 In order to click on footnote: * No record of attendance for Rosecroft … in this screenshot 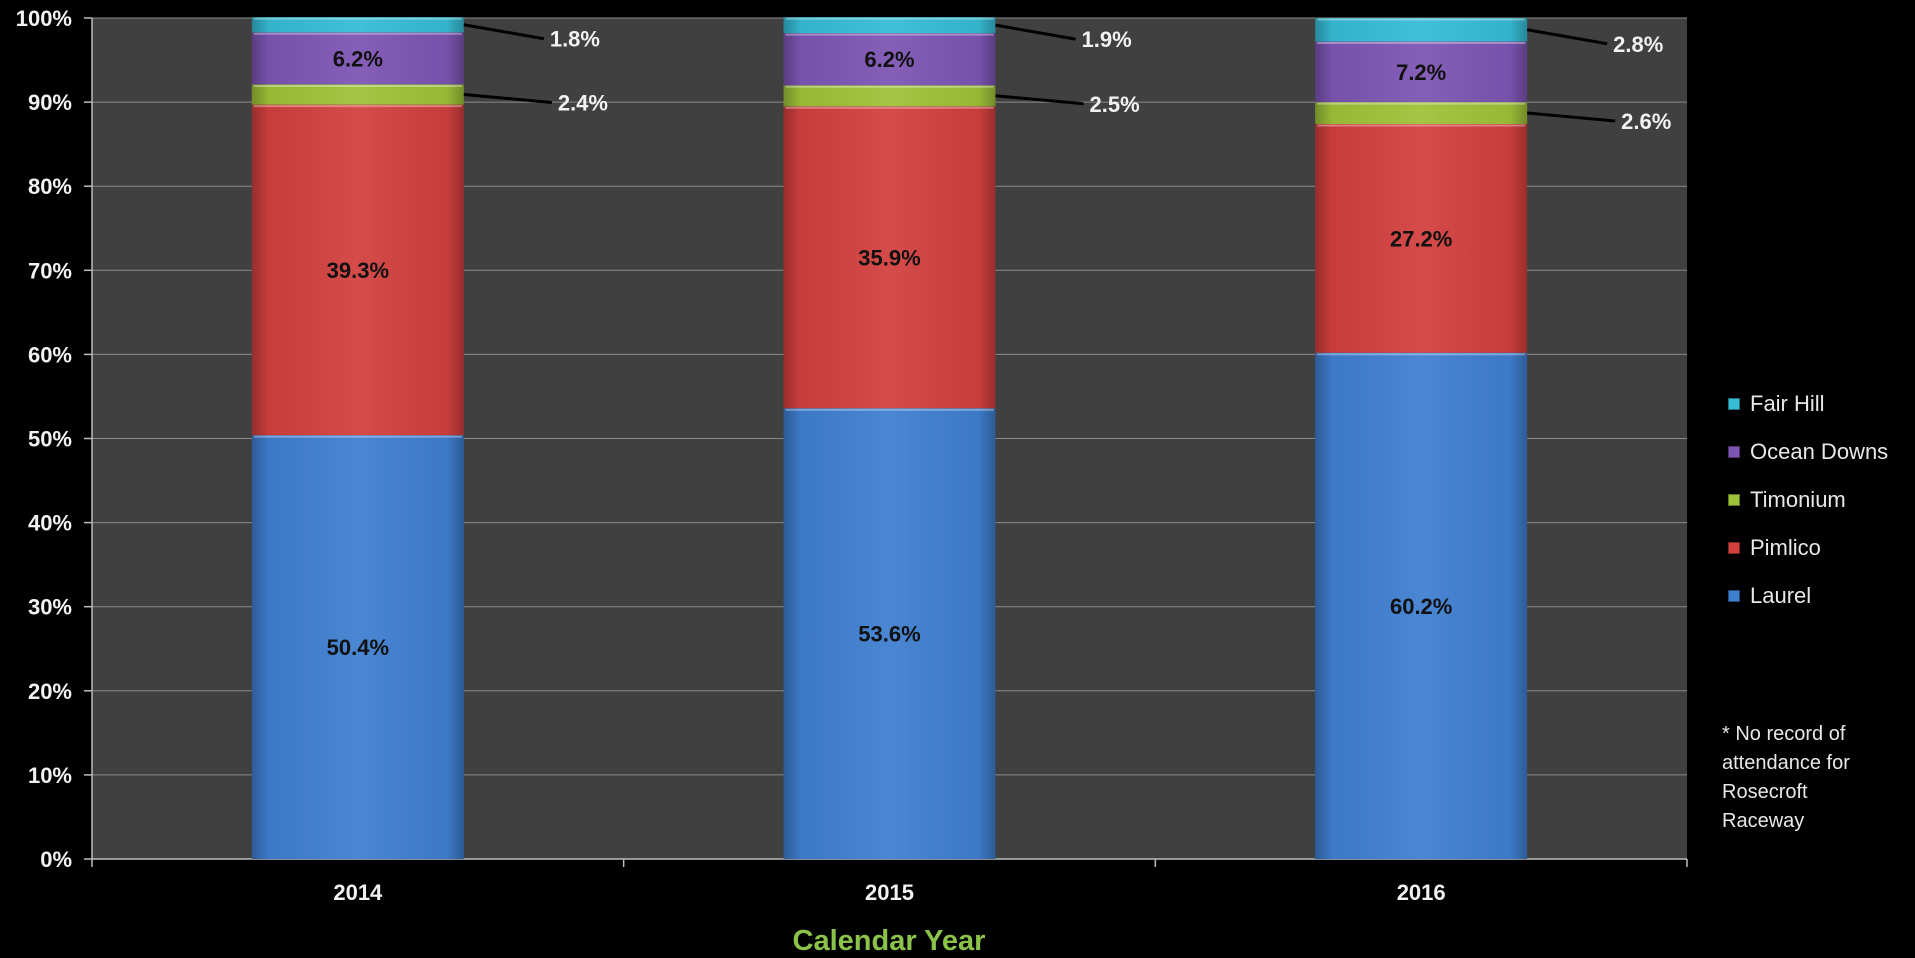, I will do `click(1786, 777)`.